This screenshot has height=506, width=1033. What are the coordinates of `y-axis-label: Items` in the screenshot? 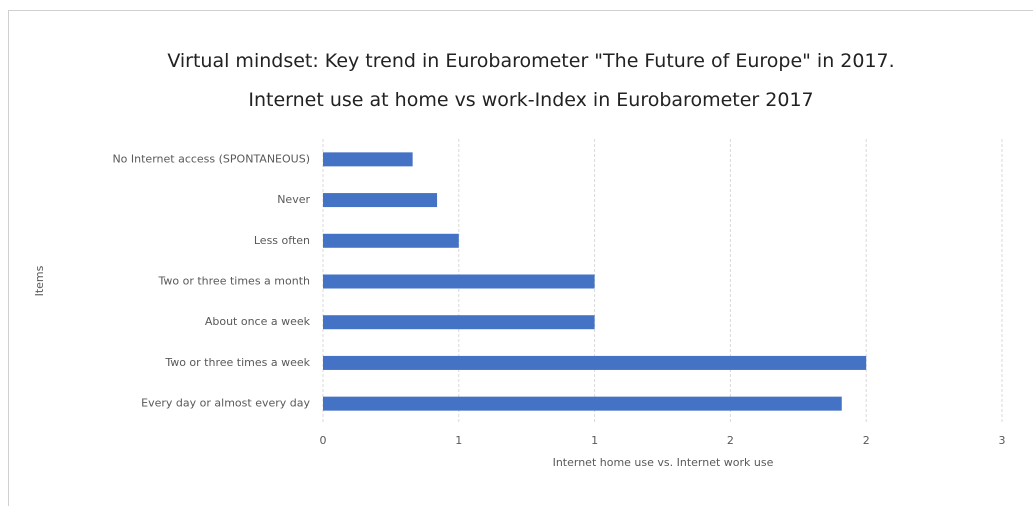 It's located at (39, 280).